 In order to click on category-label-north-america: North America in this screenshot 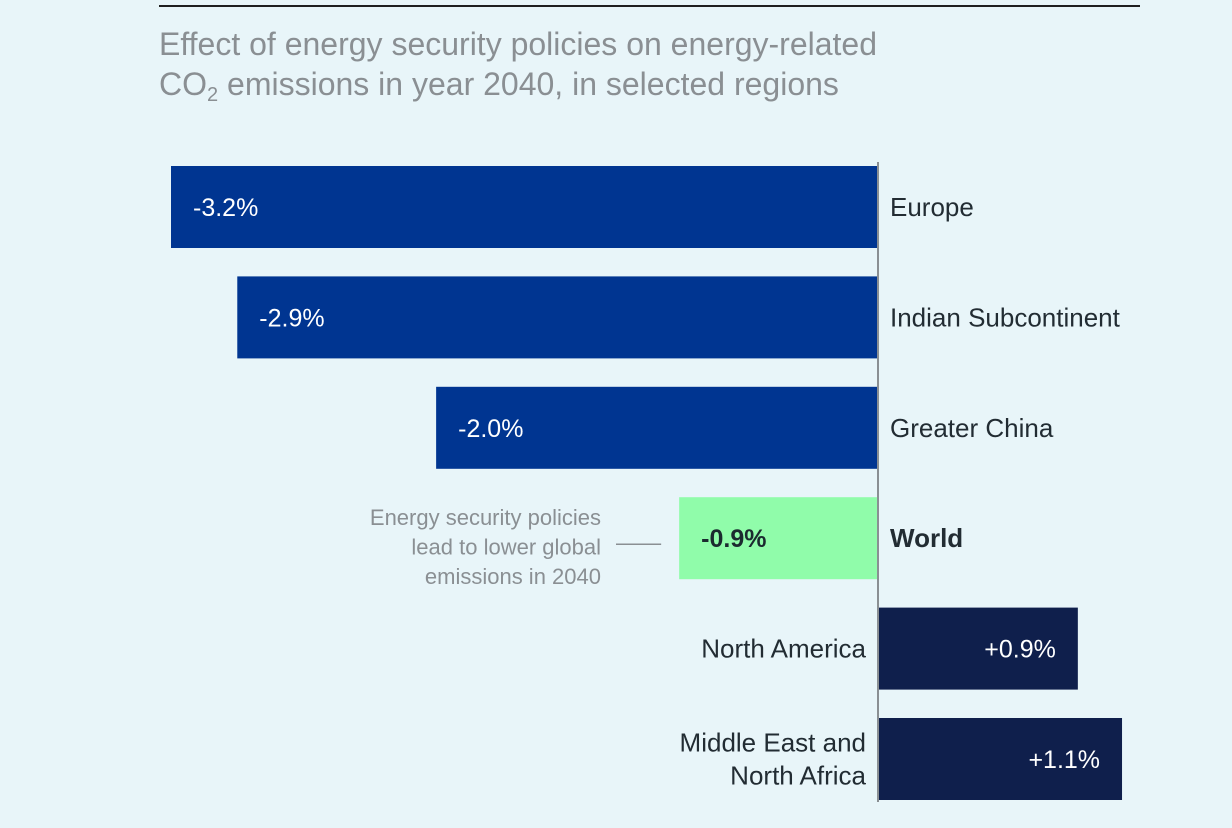, I will do `click(783, 649)`.